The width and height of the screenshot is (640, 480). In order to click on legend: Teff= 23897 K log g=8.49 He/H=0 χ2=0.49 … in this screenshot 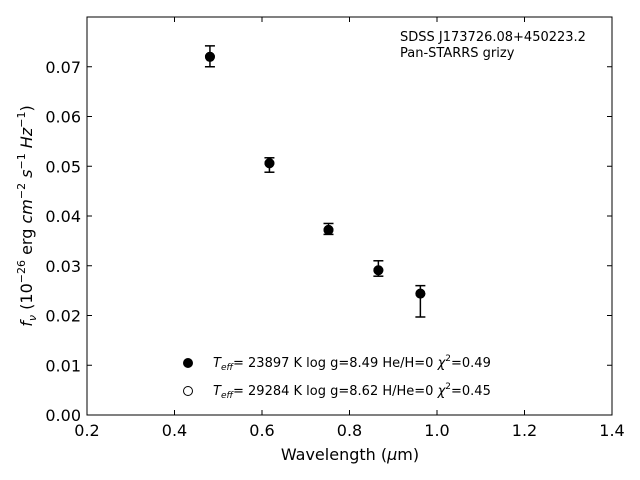, I will do `click(337, 377)`.